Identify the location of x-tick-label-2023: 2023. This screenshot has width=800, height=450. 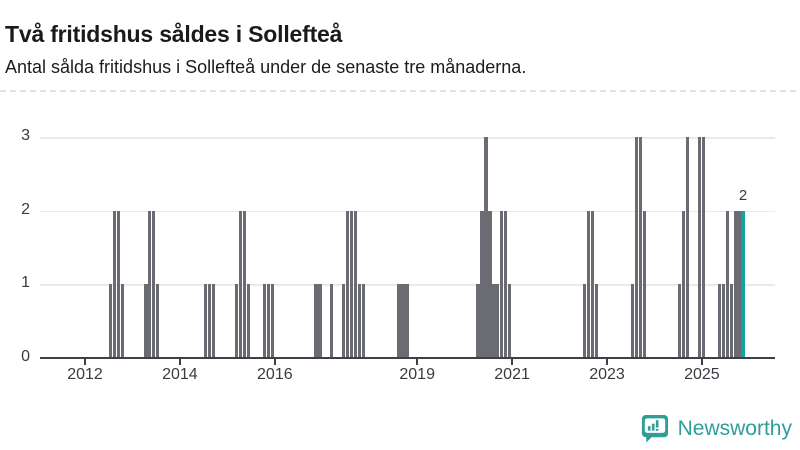
(607, 374).